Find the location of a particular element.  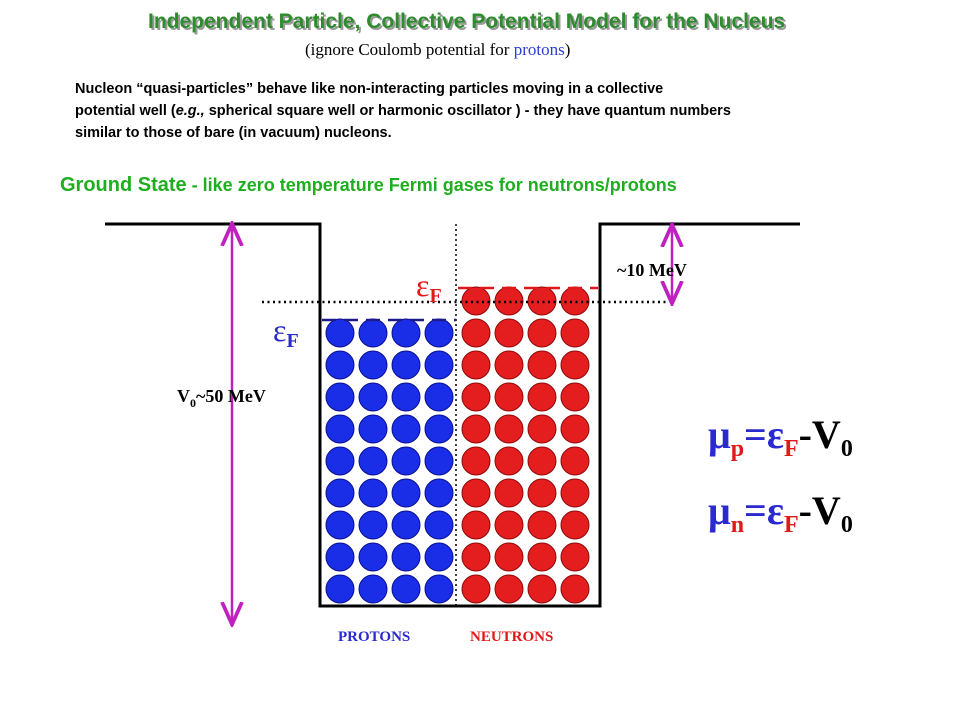

subscript: n is located at coordinates (737, 525).